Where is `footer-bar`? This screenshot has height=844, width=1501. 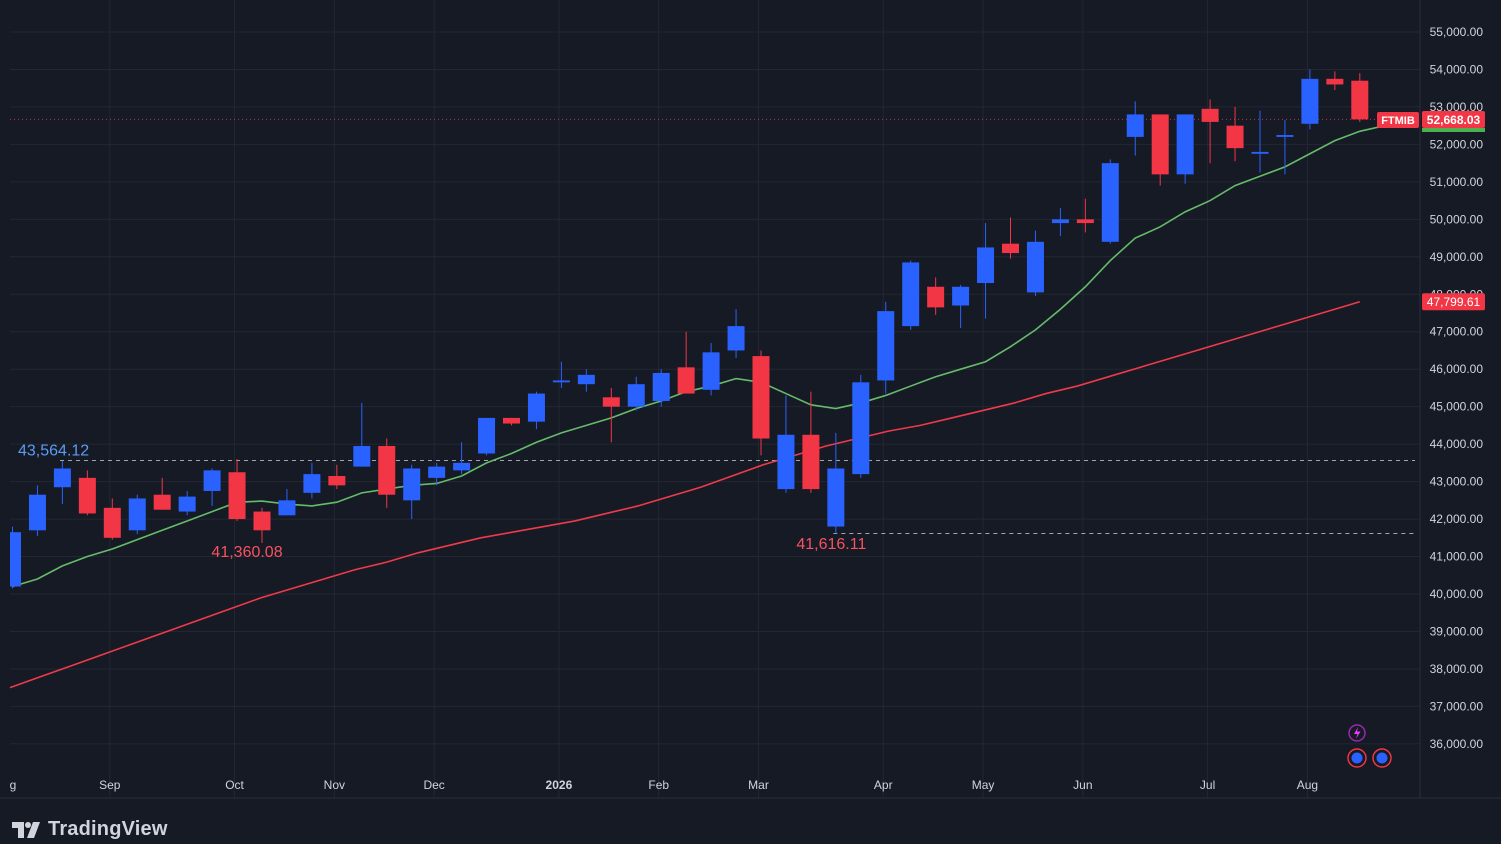 footer-bar is located at coordinates (750, 822).